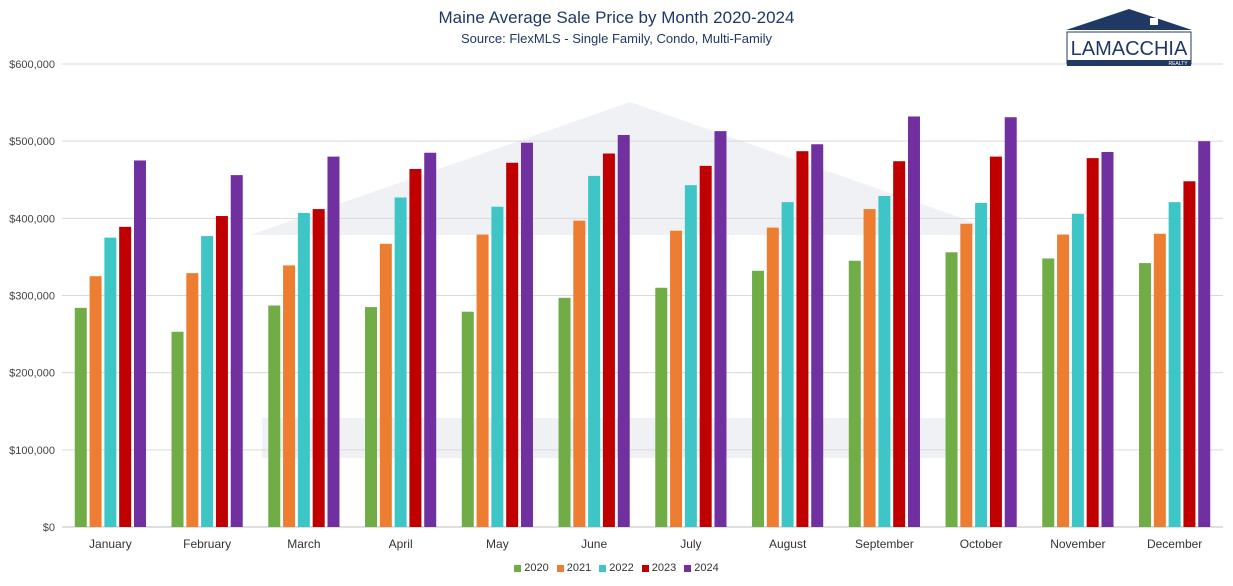 The height and width of the screenshot is (586, 1233). I want to click on bar-2023-may, so click(512, 345).